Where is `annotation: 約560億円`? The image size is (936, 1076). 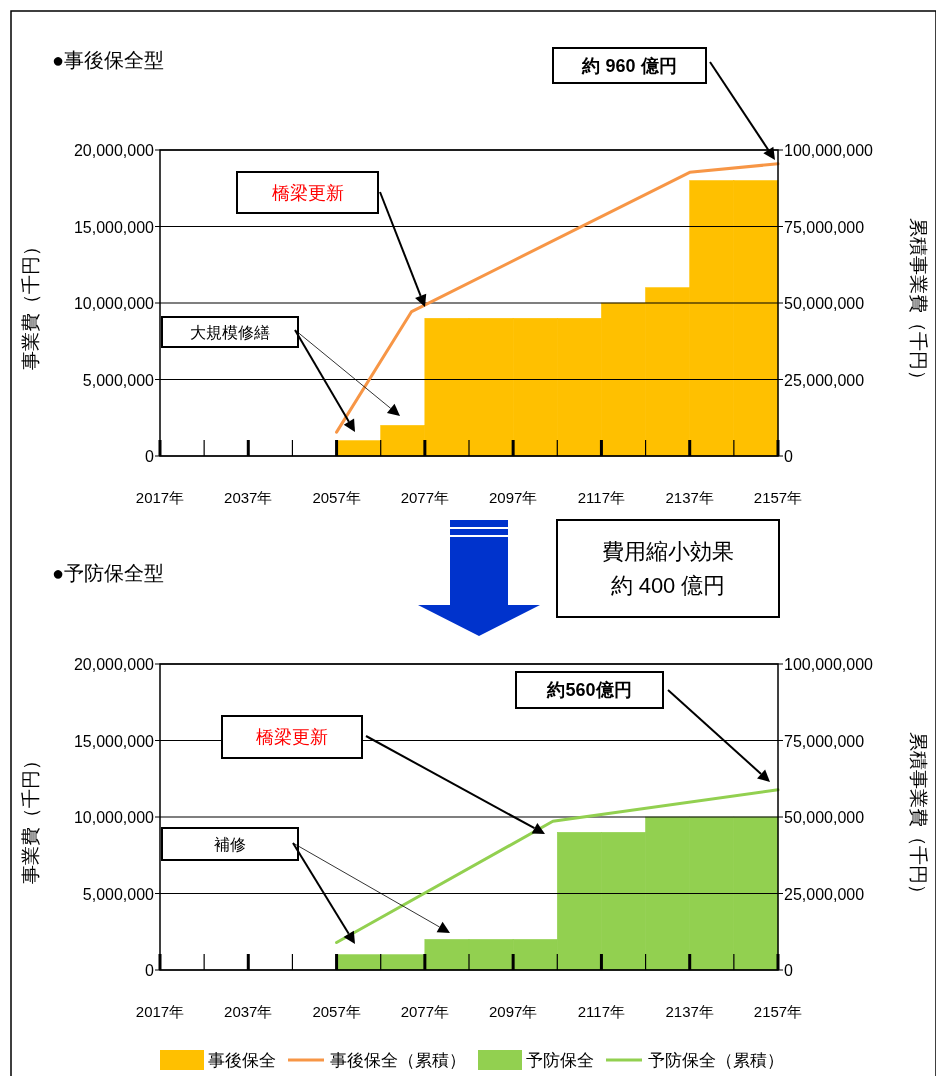 annotation: 約560億円 is located at coordinates (589, 690).